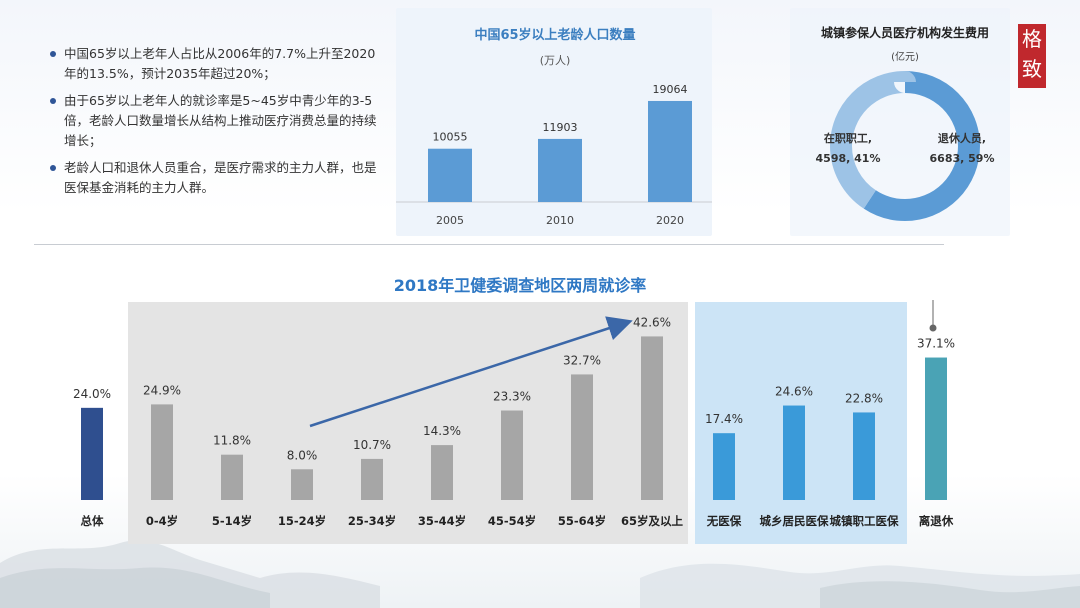 The height and width of the screenshot is (608, 1080). What do you see at coordinates (962, 138) in the screenshot?
I see `slice-label-1: 退休人员,` at bounding box center [962, 138].